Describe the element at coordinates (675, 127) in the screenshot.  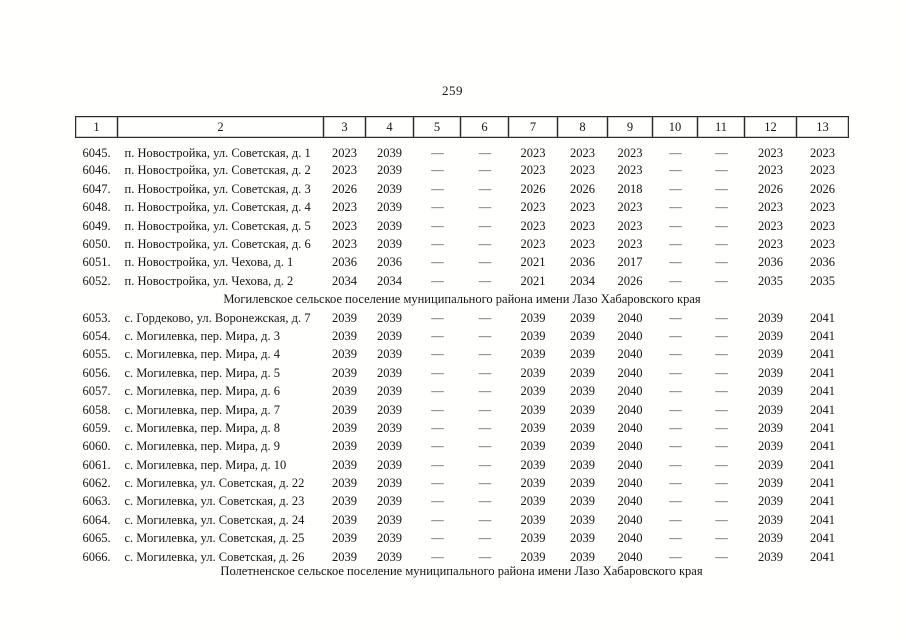
I see `column-header: 10` at that location.